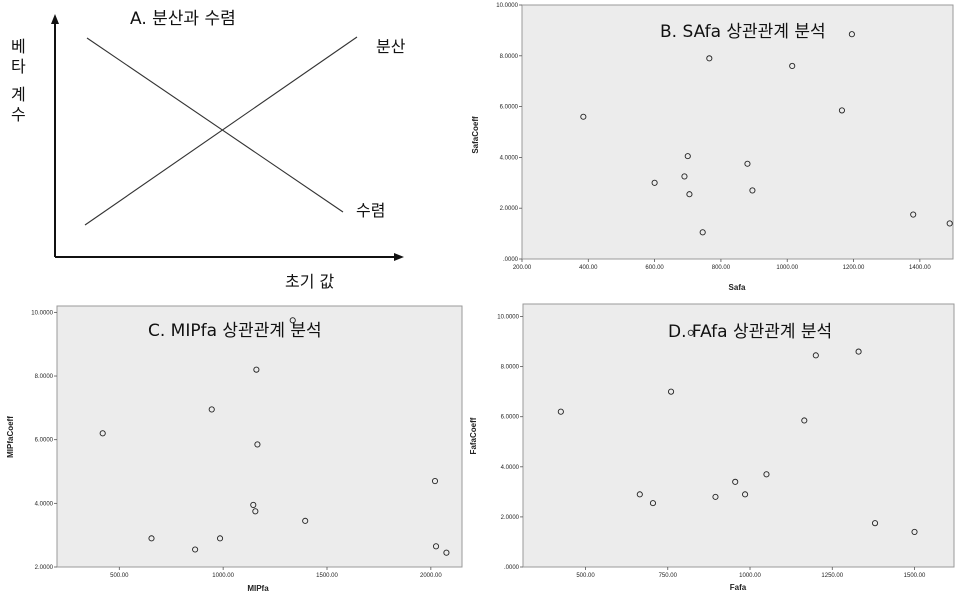  Describe the element at coordinates (509, 108) in the screenshot. I see `panel-b-y-tick-label-3: 6.0000` at that location.